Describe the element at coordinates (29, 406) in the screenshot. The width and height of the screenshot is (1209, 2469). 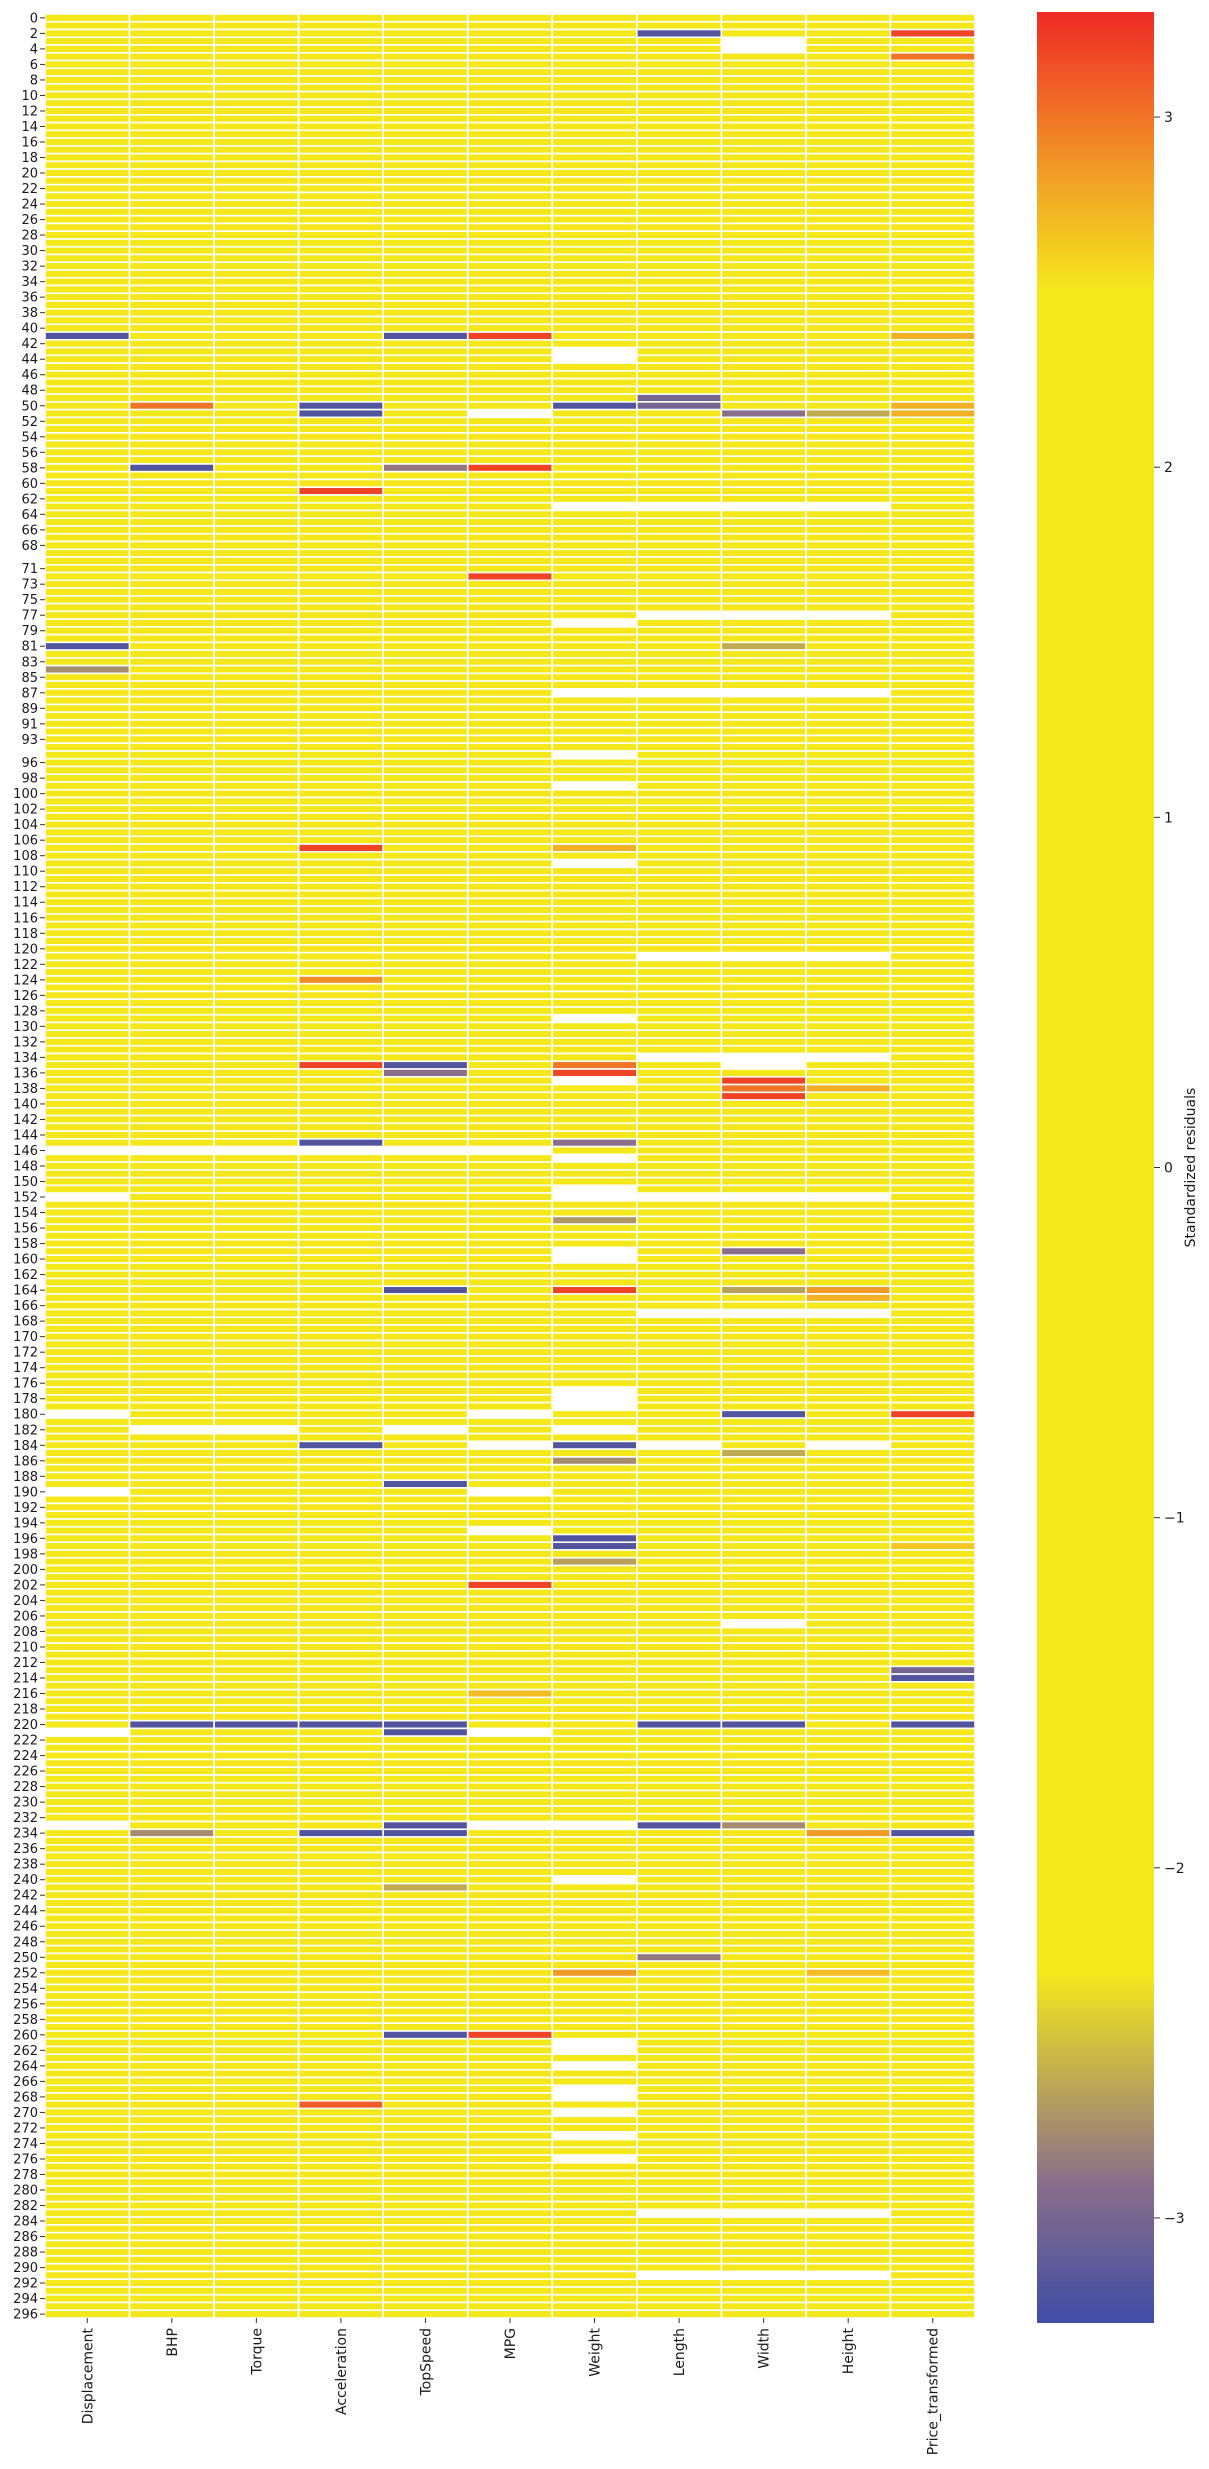
I see `row-tick-label: 50` at that location.